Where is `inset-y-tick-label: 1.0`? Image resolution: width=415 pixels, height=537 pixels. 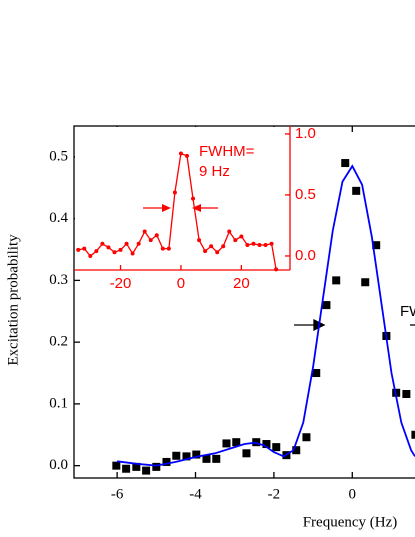
inset-y-tick-label: 1.0 is located at coordinates (305, 133).